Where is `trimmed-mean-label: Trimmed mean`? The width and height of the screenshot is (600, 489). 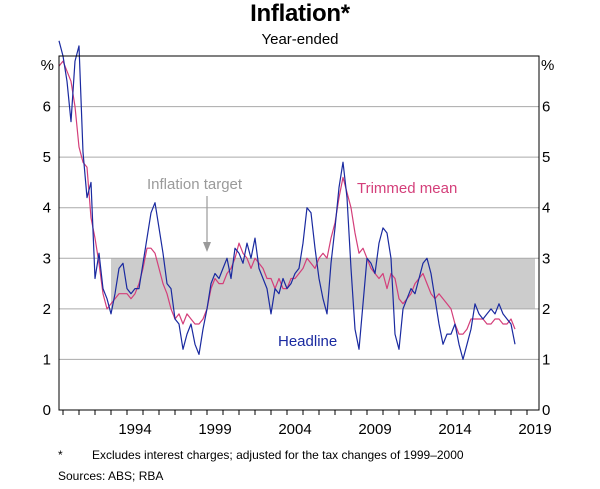 trimmed-mean-label: Trimmed mean is located at coordinates (407, 188).